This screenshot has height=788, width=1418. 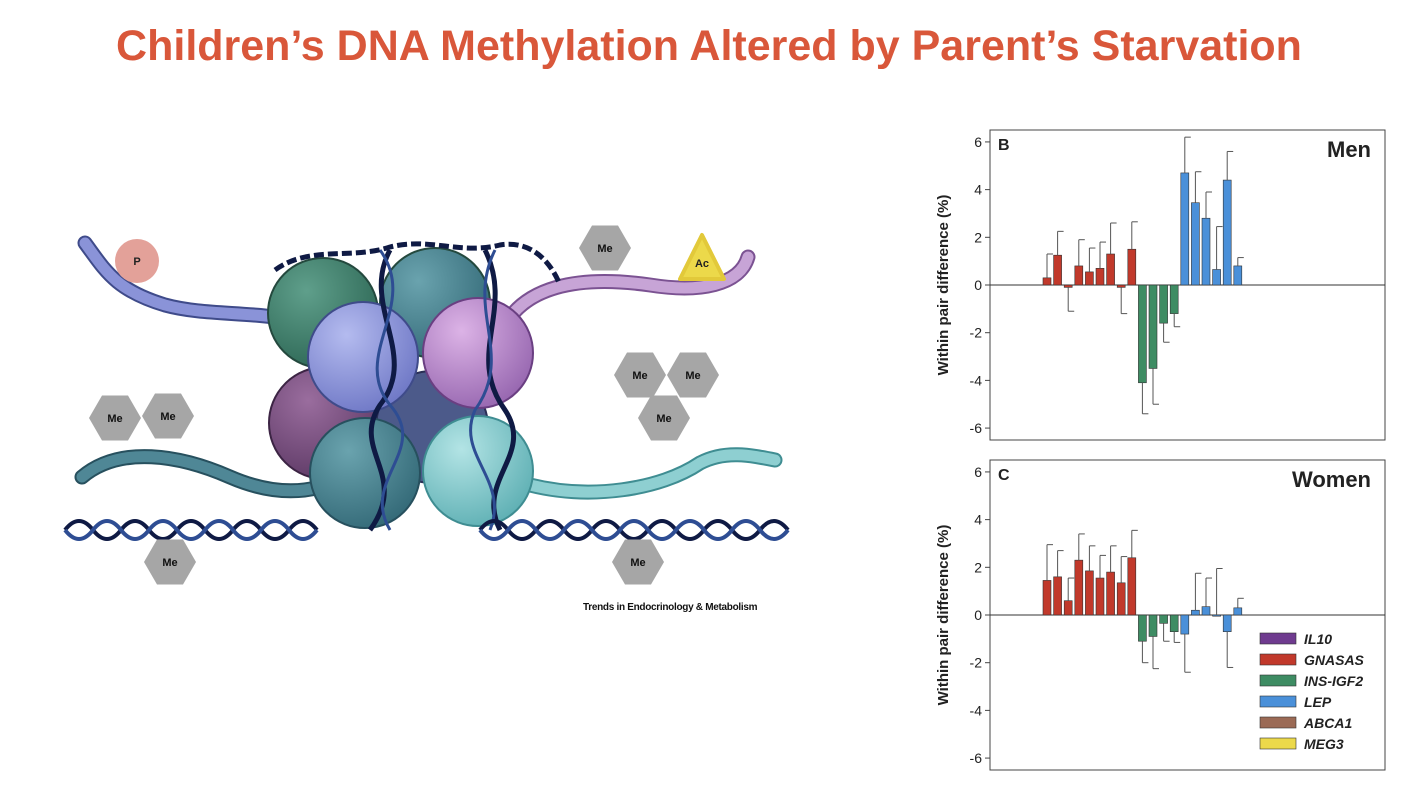 I want to click on svg-text: Ac, so click(x=702, y=264).